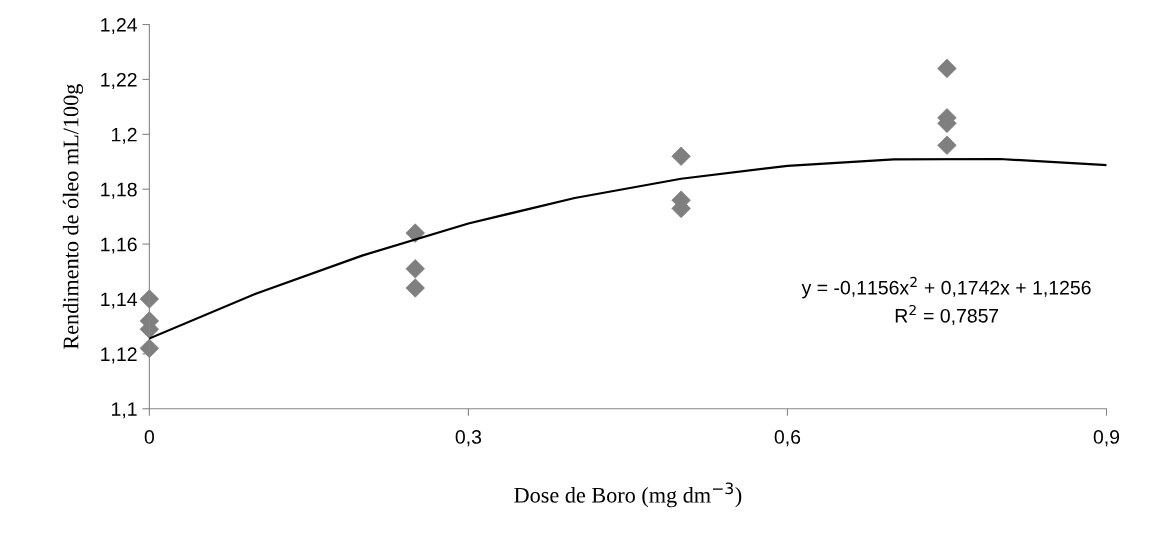  I want to click on annotation: y = -0,1156x$^{2}$ + 0,1742x + 1,1256, so click(946, 287).